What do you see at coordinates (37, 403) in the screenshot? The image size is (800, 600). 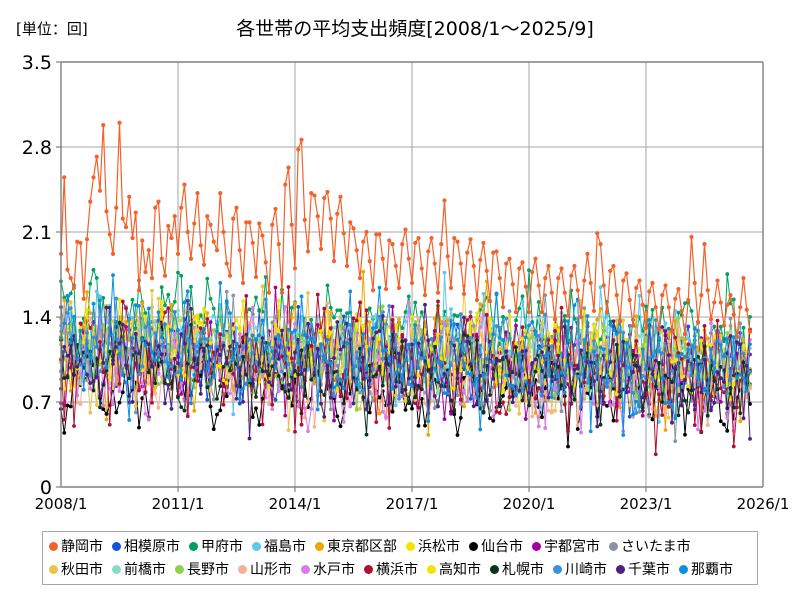 I see `y-axis-tick-label: 0.7` at bounding box center [37, 403].